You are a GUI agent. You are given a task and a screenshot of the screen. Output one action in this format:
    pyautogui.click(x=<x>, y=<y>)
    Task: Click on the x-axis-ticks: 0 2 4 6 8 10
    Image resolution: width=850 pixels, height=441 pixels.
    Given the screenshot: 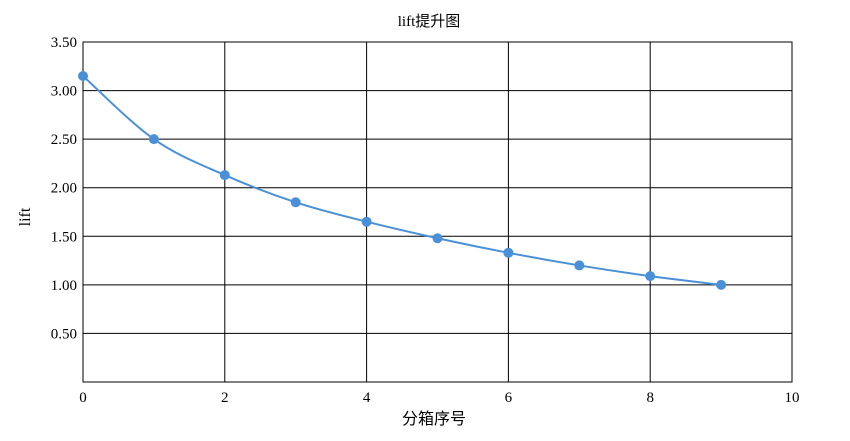 What is the action you would take?
    pyautogui.click(x=439, y=398)
    